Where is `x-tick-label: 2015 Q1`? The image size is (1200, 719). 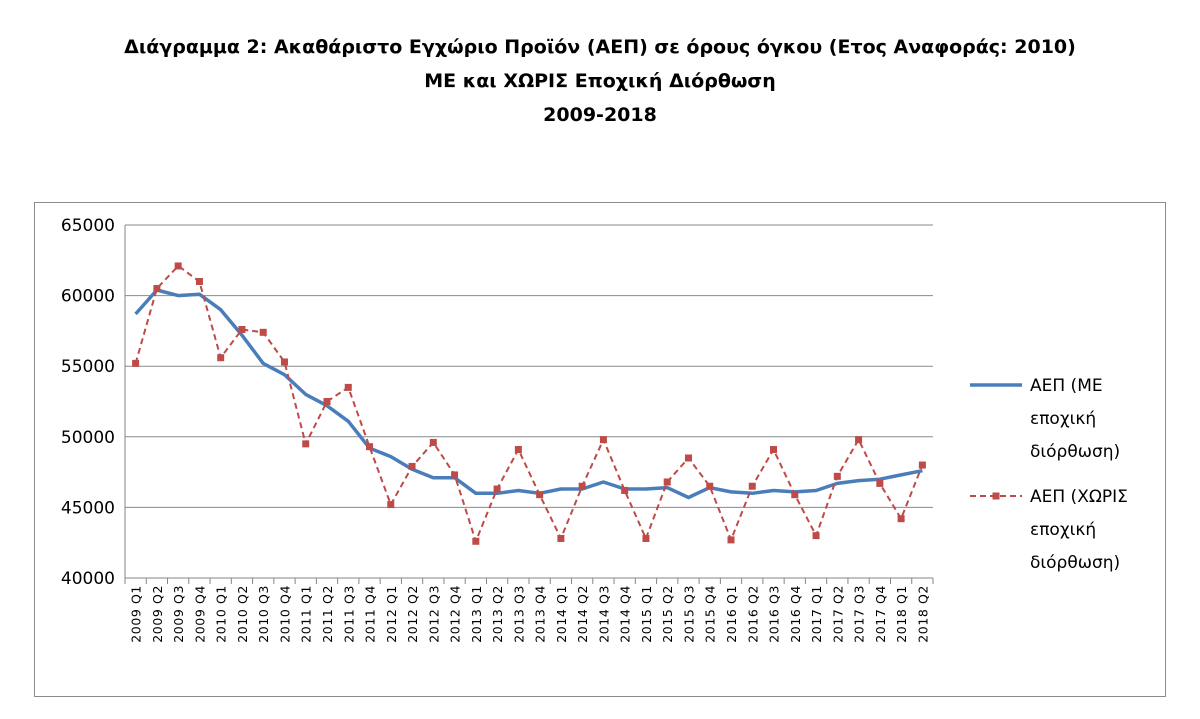 x-tick-label: 2015 Q1 is located at coordinates (646, 614).